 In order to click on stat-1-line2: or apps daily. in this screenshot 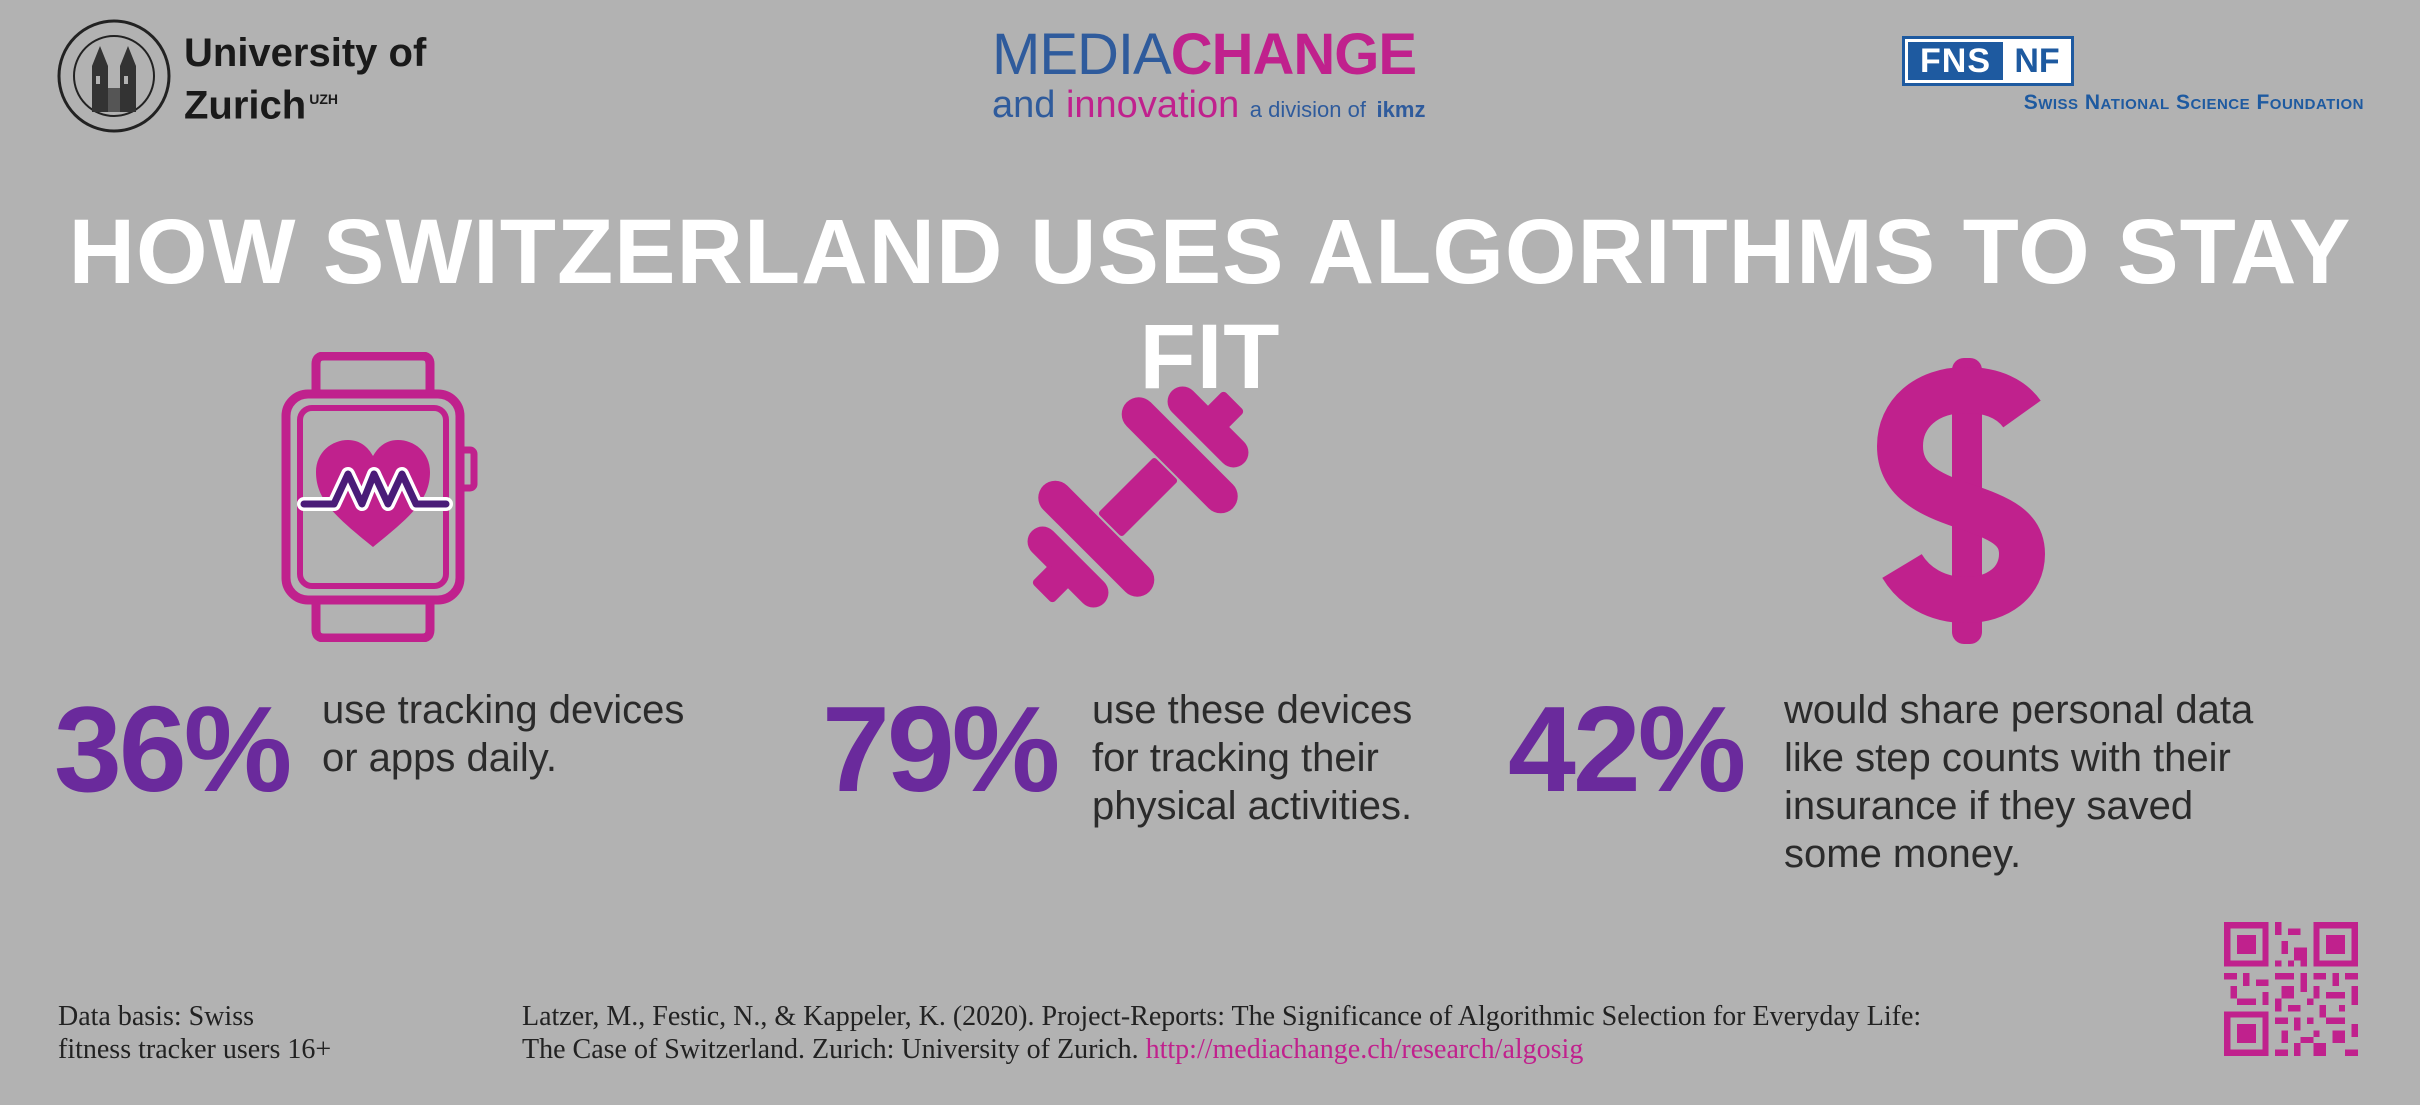, I will do `click(439, 758)`.